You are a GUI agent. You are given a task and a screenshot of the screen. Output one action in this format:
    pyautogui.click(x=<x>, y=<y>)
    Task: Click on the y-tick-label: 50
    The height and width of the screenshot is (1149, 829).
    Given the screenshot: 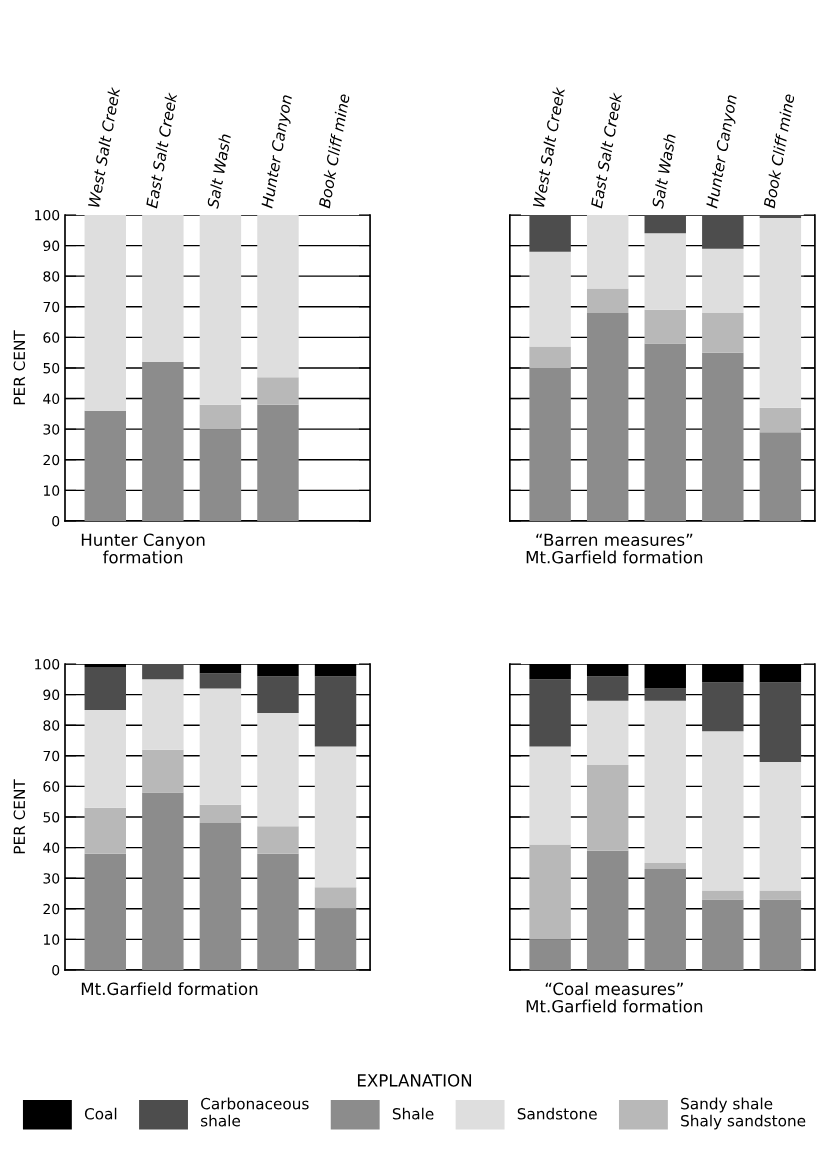 What is the action you would take?
    pyautogui.click(x=51, y=817)
    